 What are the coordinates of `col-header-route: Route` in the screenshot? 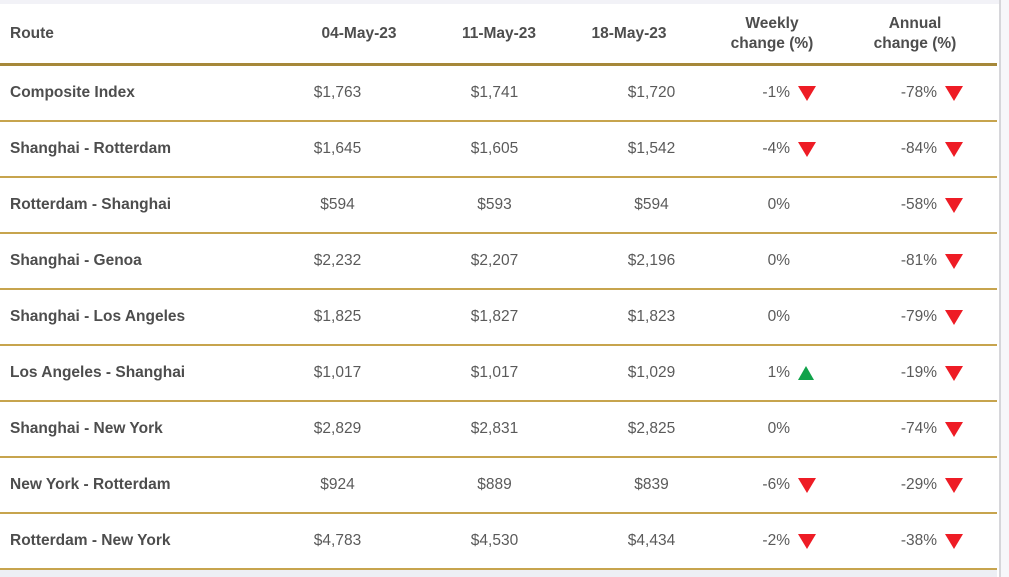 It's located at (32, 33).